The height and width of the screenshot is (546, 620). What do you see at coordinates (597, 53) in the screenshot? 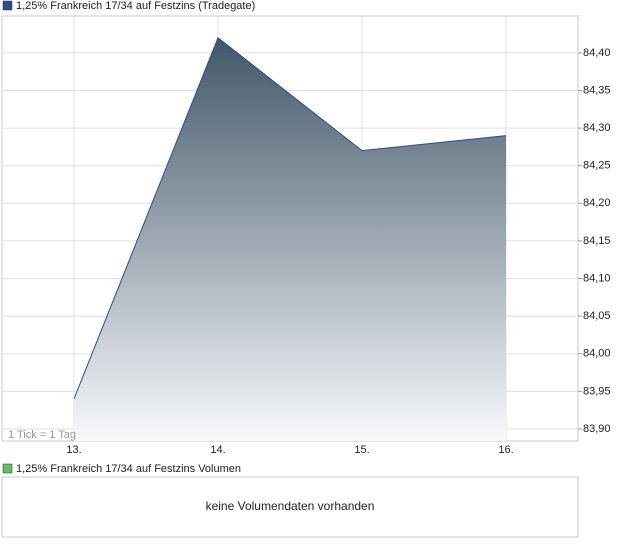
I see `y-tick-label: 84,40` at bounding box center [597, 53].